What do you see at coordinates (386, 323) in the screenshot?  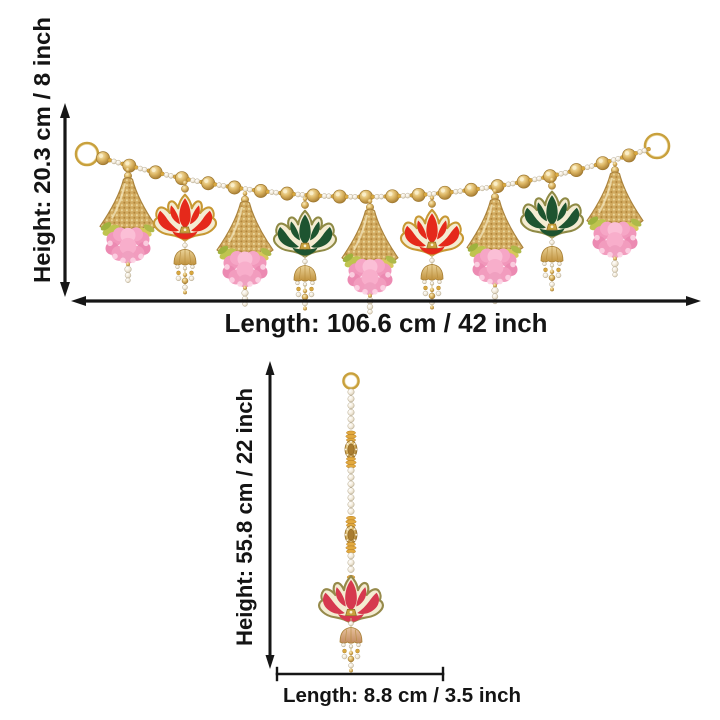 I see `top-length-label: Length: 106.6 cm / 42 inch` at bounding box center [386, 323].